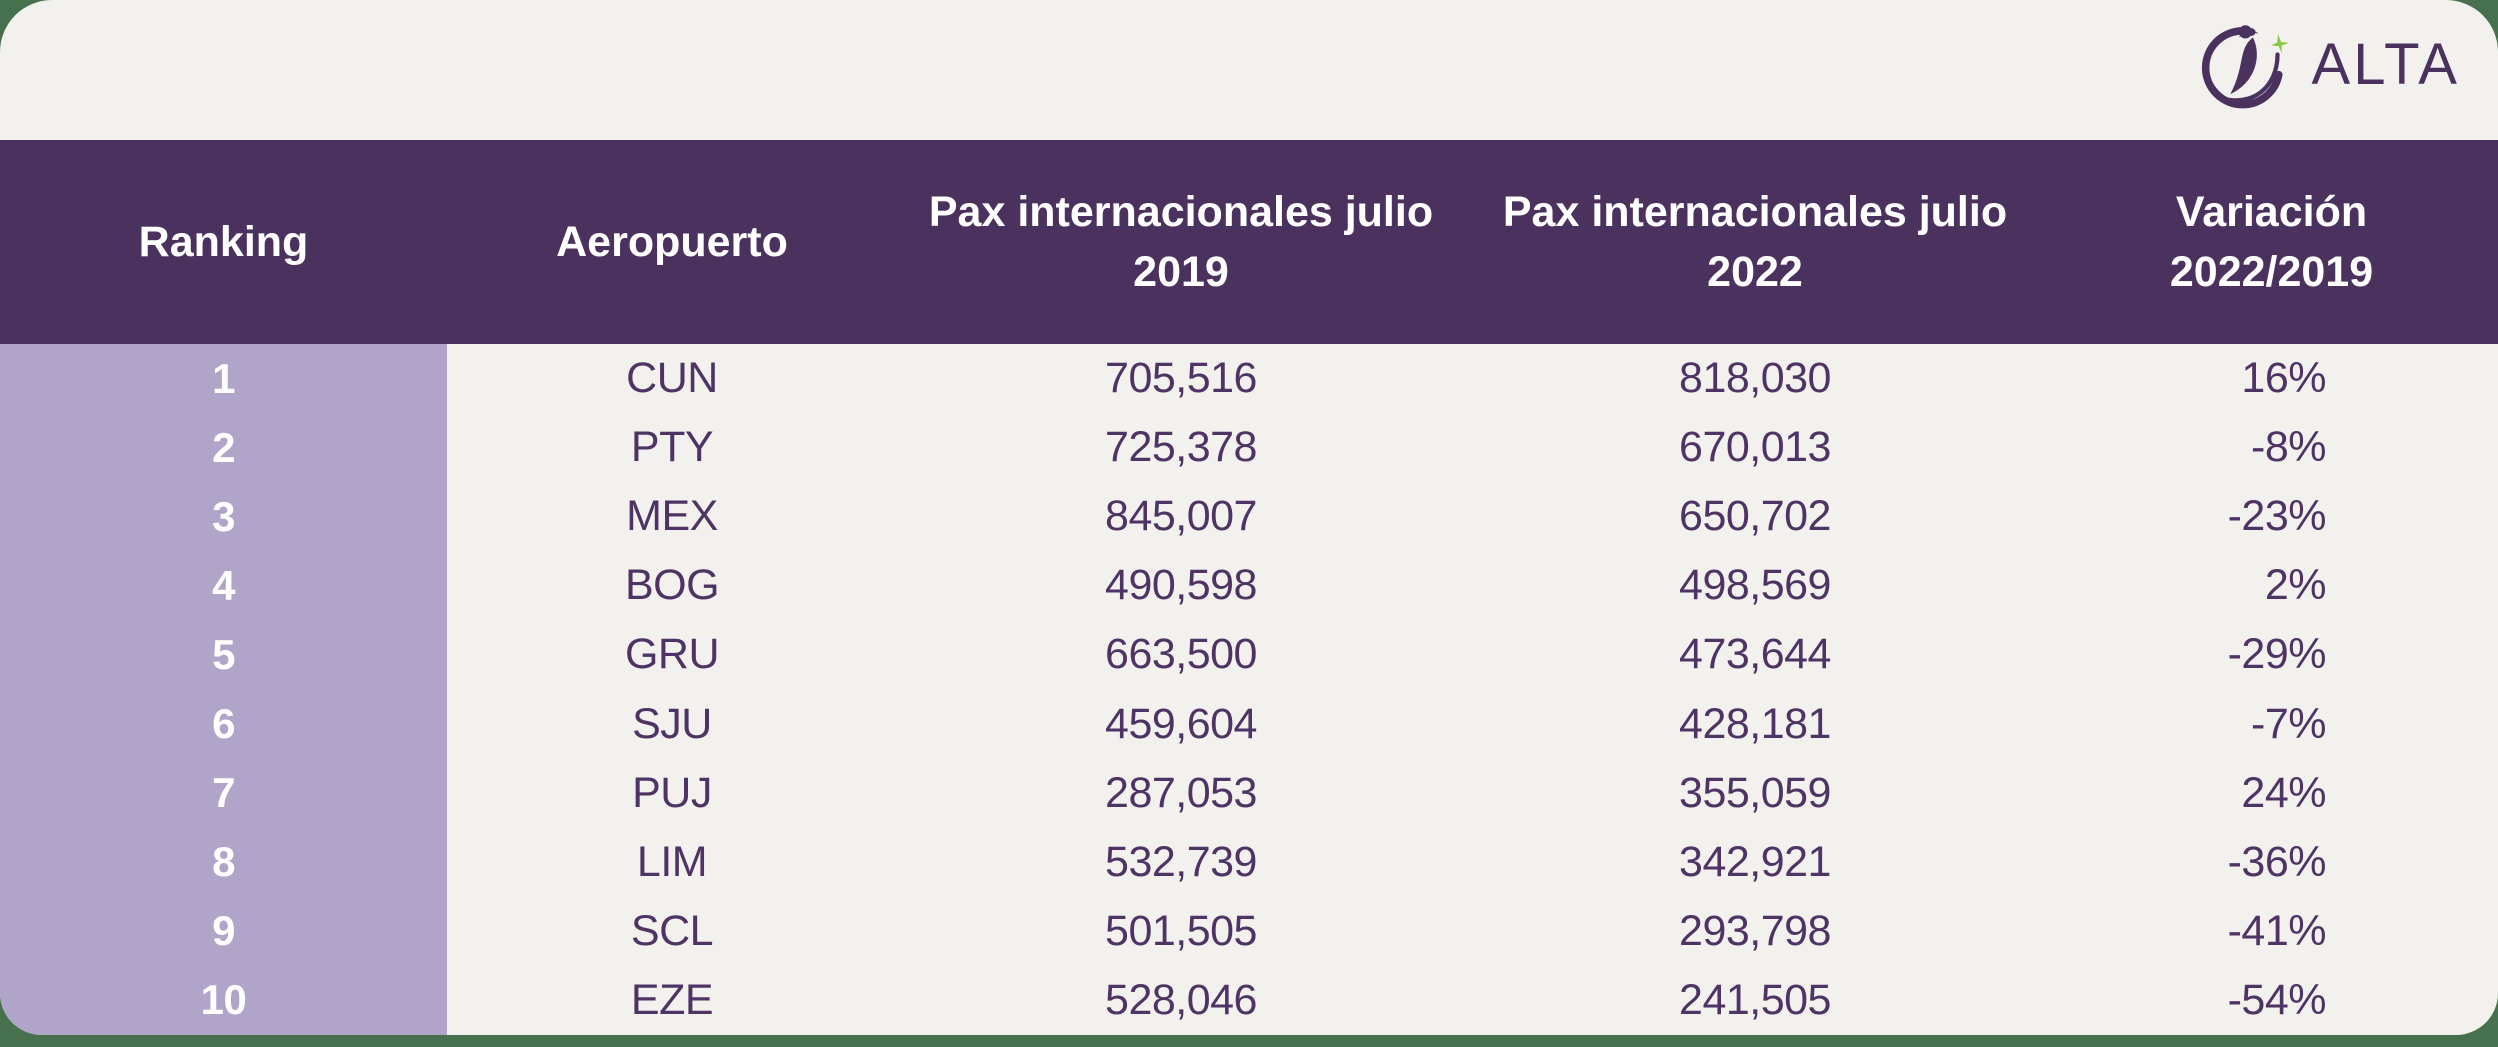  I want to click on variation-cell: -23%, so click(2271, 516).